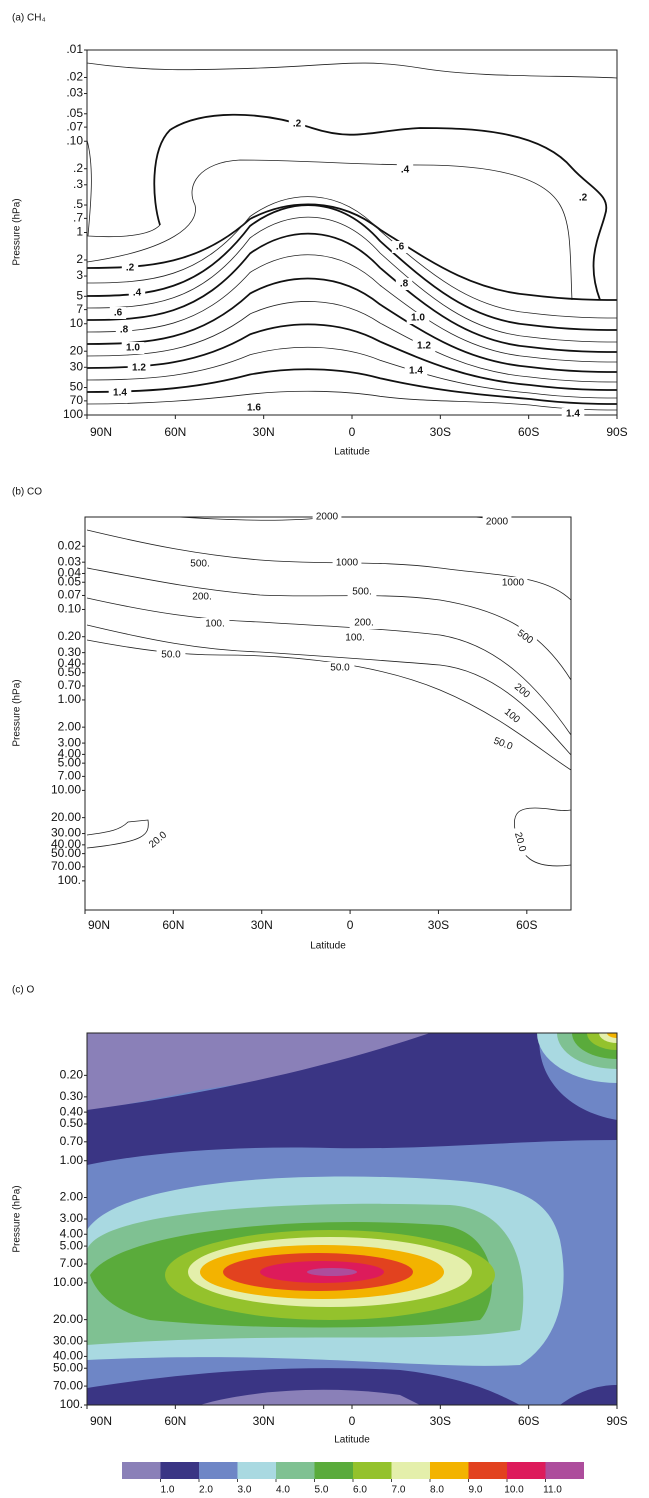  What do you see at coordinates (17, 712) in the screenshot?
I see `y-axis-title: Pressure (hPa)` at bounding box center [17, 712].